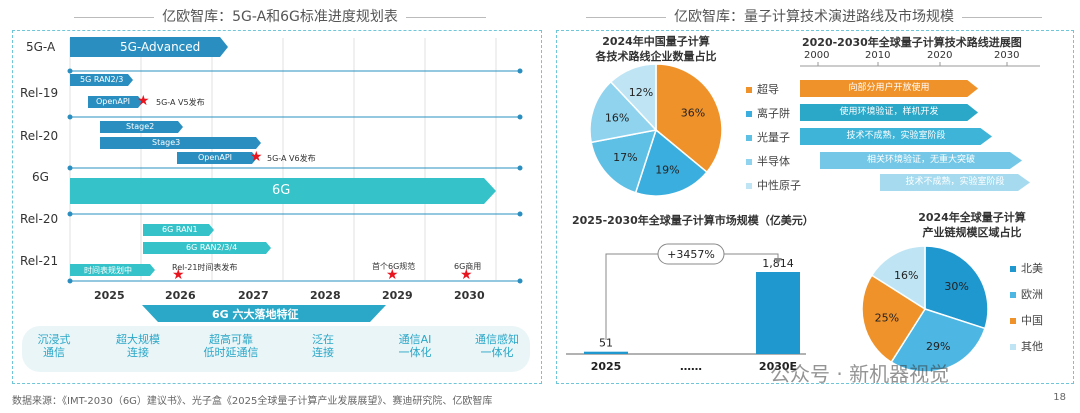  What do you see at coordinates (1059, 397) in the screenshot?
I see `page-number: 18` at bounding box center [1059, 397].